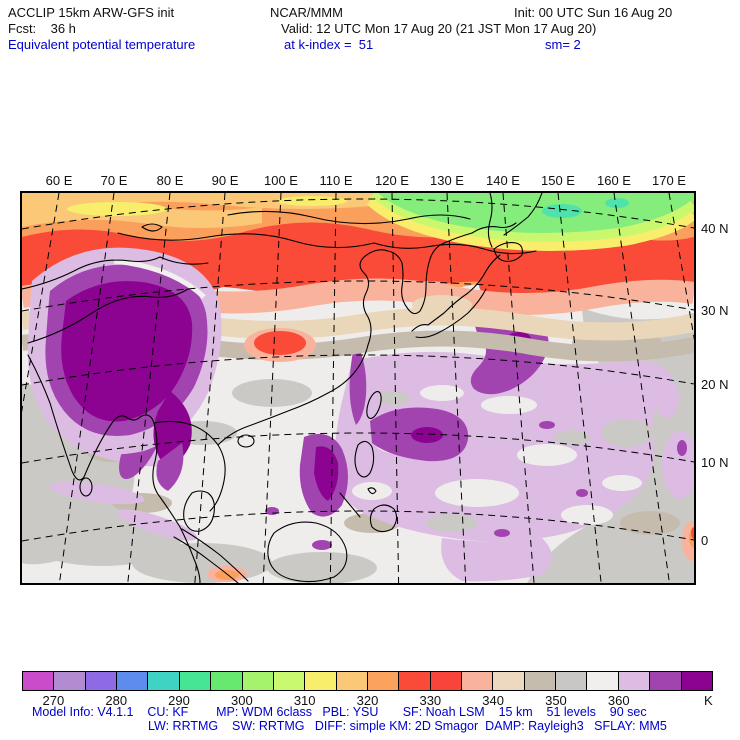  I want to click on lon-label-160E: 160 E, so click(614, 180).